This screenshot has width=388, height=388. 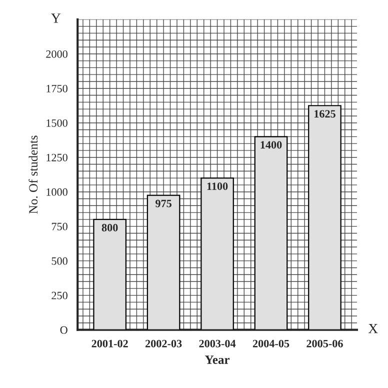 I want to click on y-tick-label: 250, so click(x=60, y=296).